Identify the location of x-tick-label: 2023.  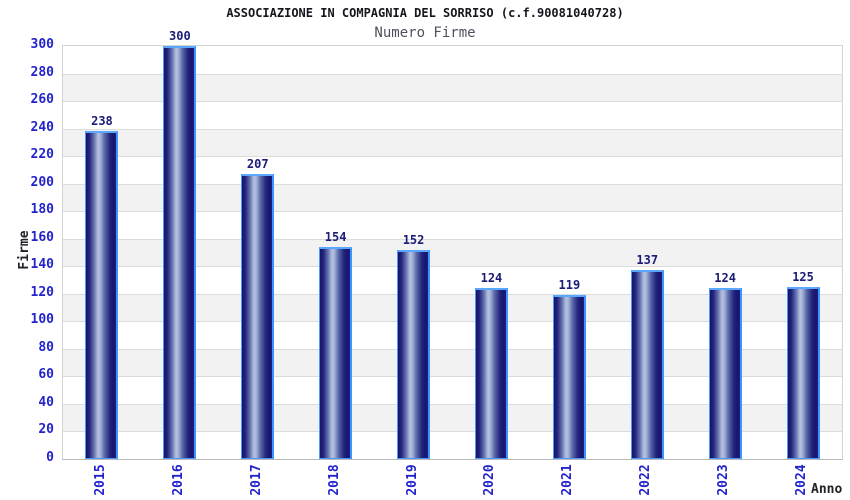
(724, 480).